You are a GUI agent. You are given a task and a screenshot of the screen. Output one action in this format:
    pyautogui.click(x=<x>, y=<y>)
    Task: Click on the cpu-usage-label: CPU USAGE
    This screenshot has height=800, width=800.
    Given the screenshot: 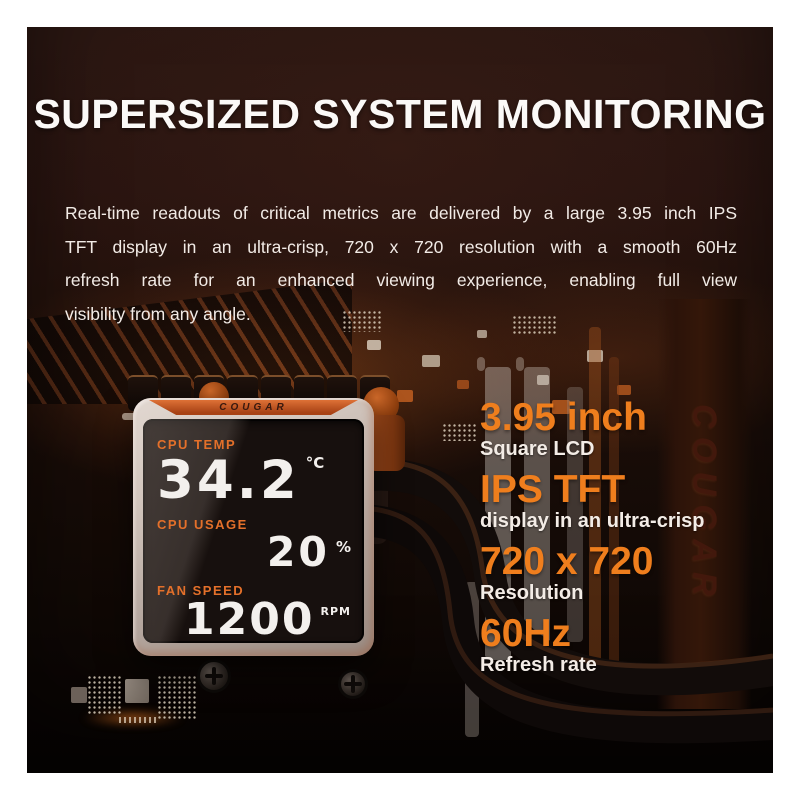 What is the action you would take?
    pyautogui.click(x=202, y=525)
    